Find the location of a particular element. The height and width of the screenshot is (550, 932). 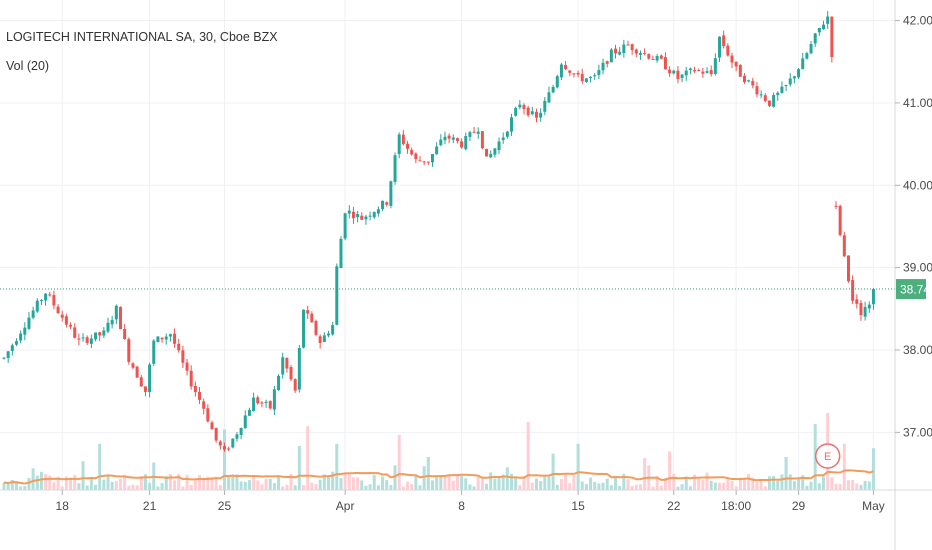

volume-ma-line is located at coordinates (438, 477).